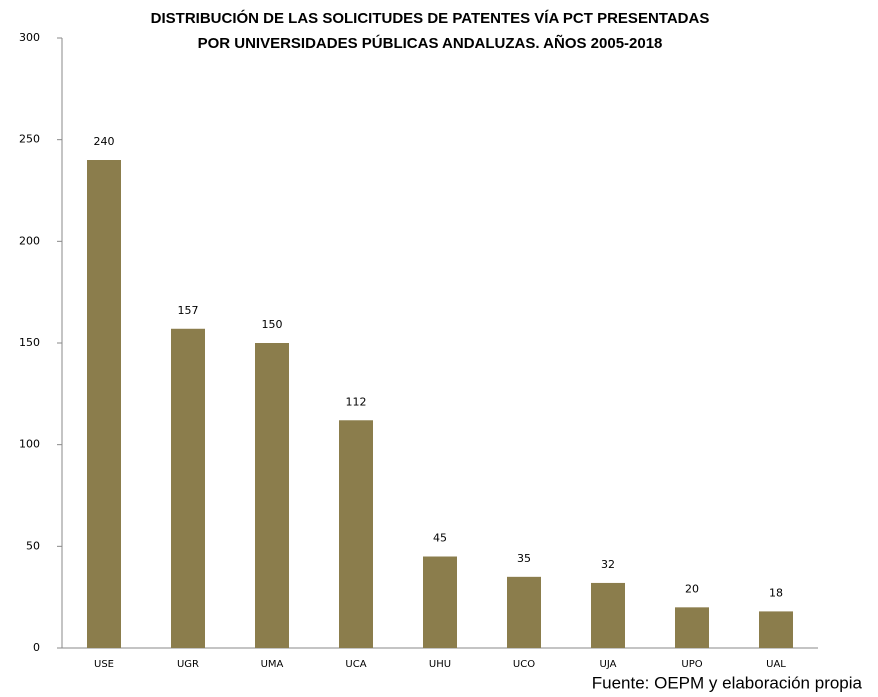 The height and width of the screenshot is (697, 878). Describe the element at coordinates (33, 545) in the screenshot. I see `y-tick-label: 50` at that location.